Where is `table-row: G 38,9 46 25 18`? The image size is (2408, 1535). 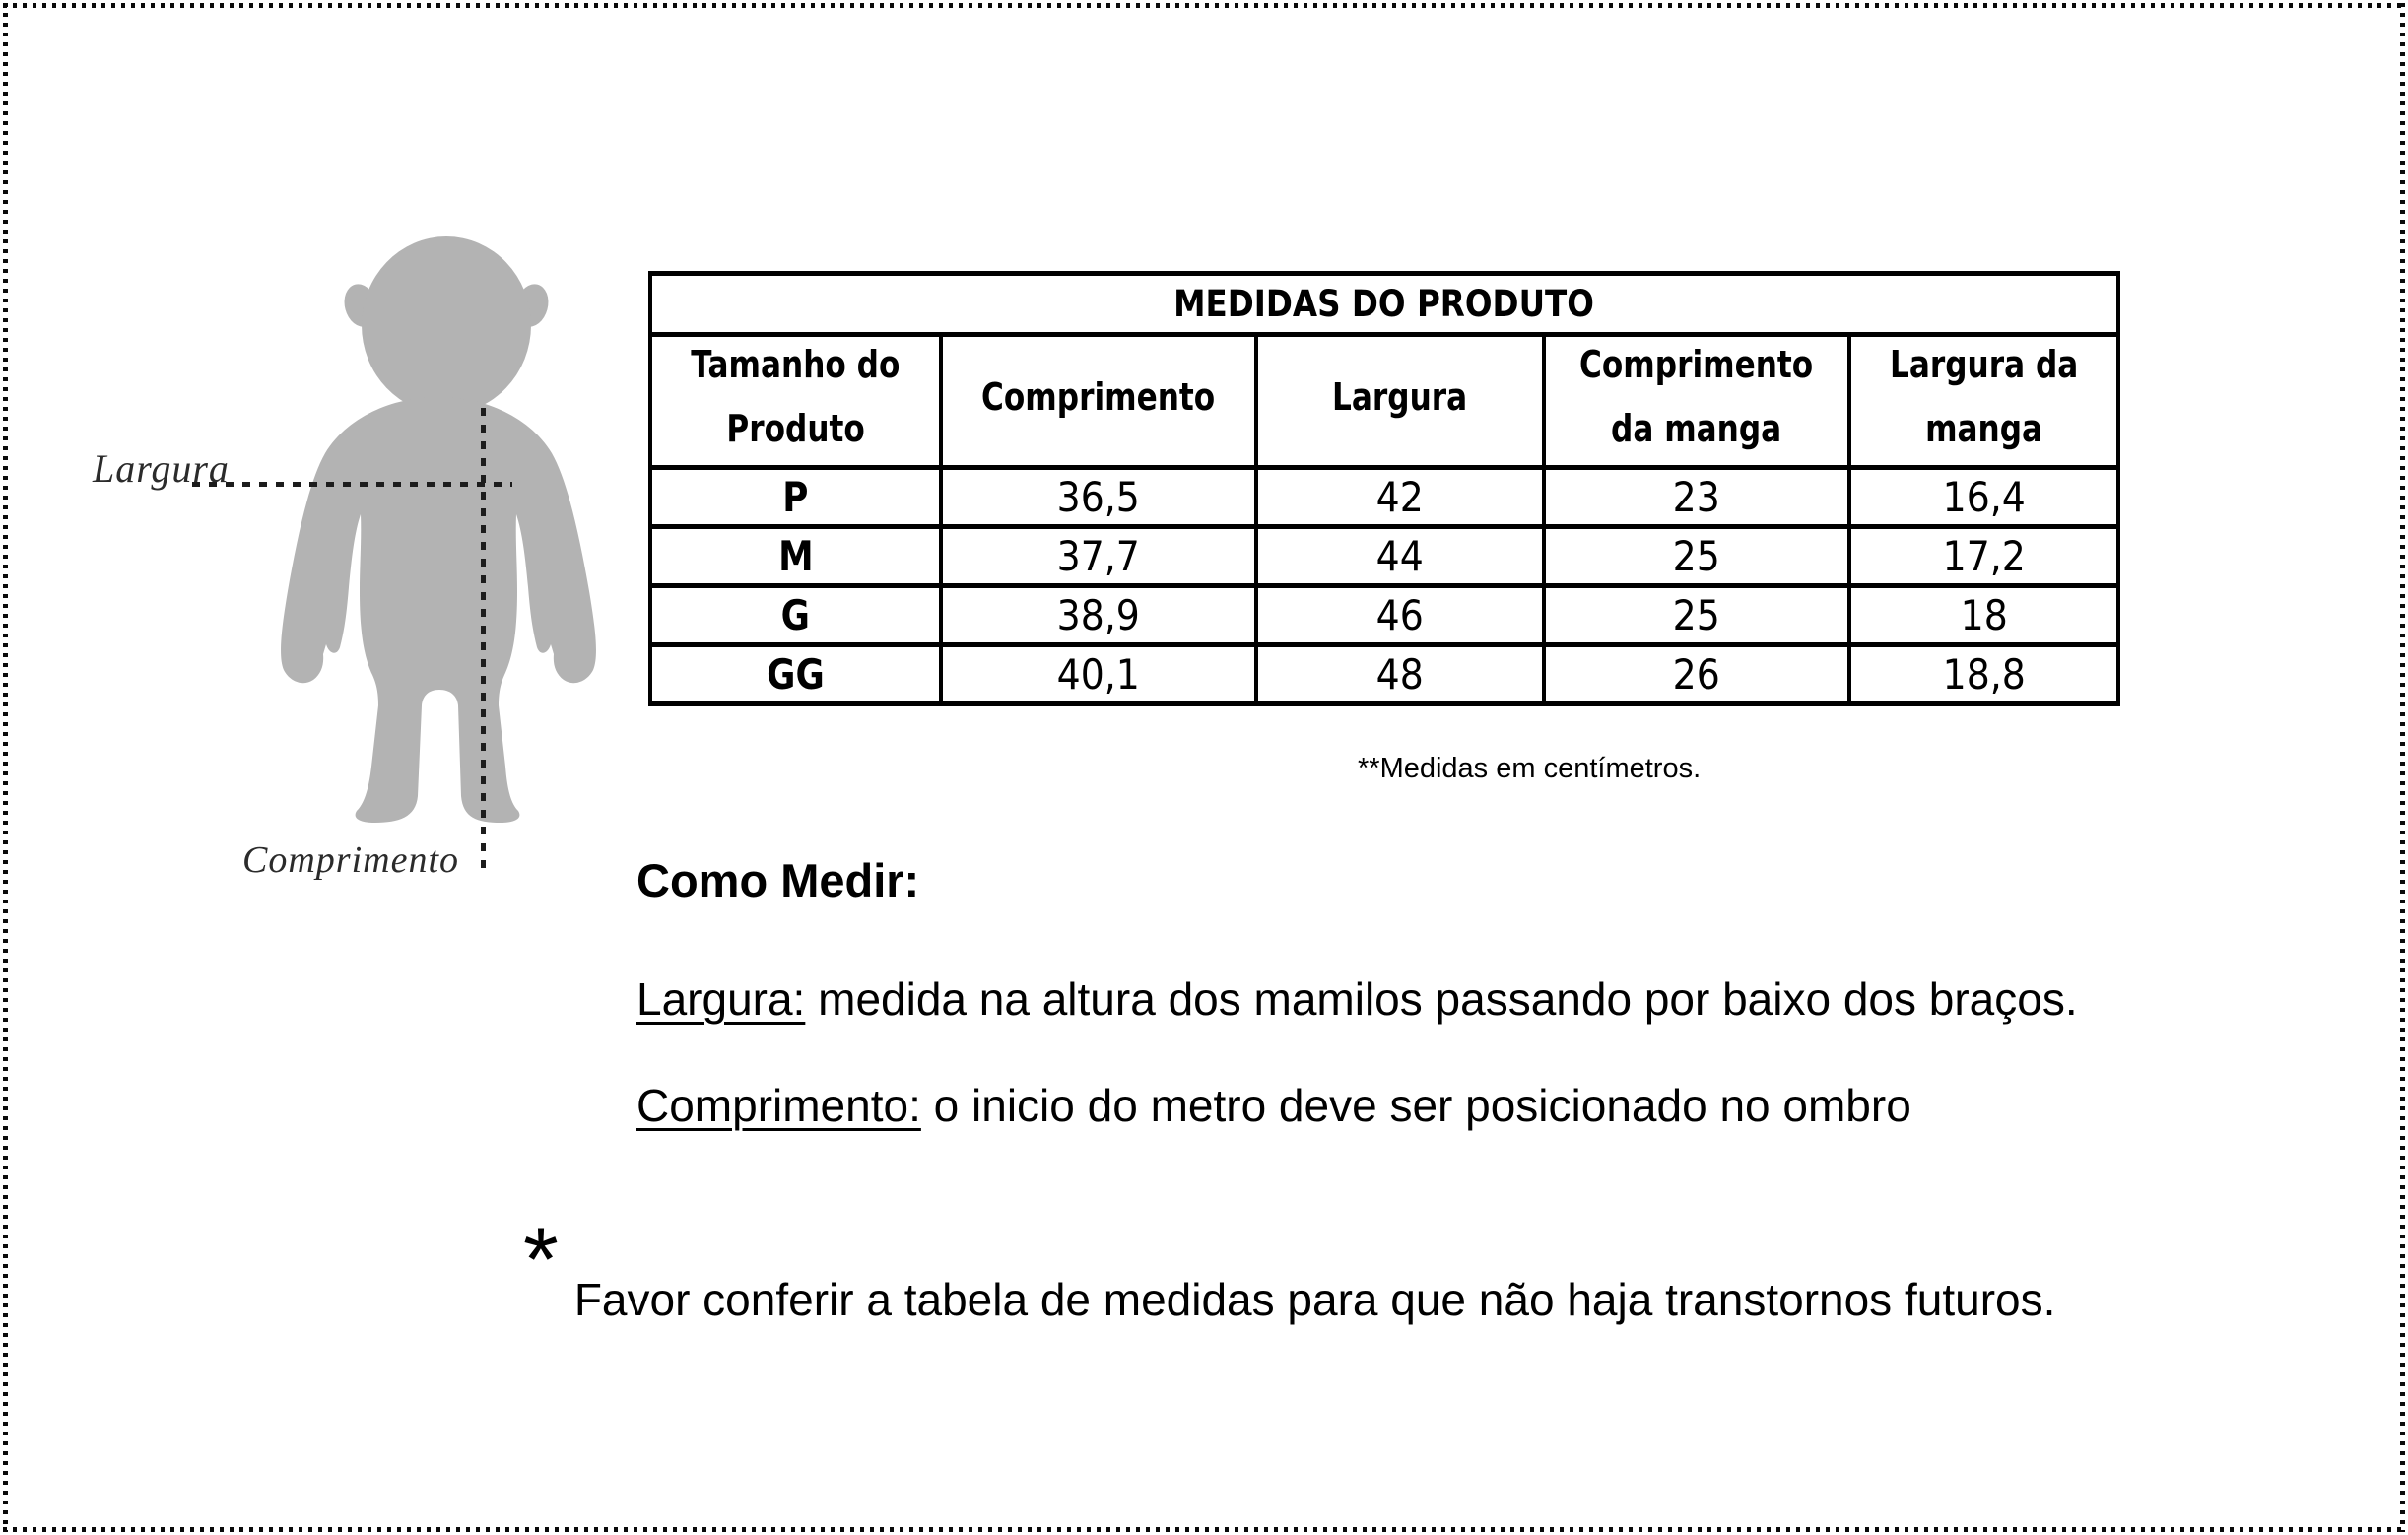
table-row: G 38,9 46 25 18 is located at coordinates (1384, 615).